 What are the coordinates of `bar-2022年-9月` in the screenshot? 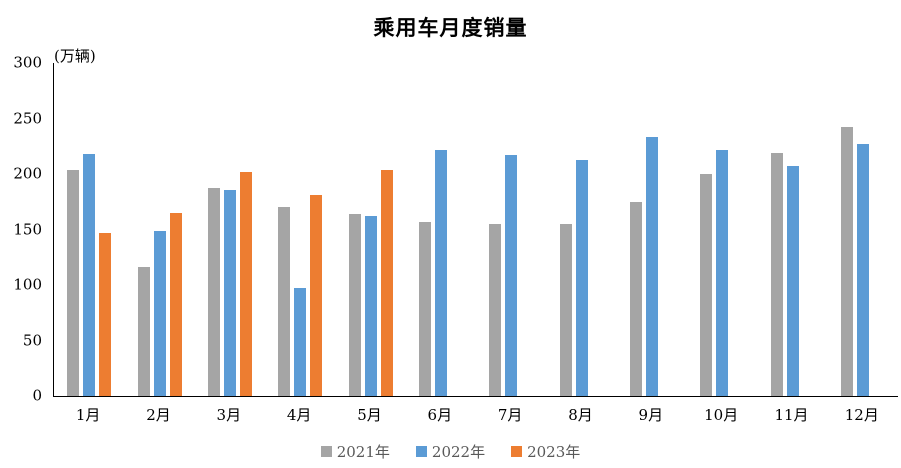 It's located at (651, 266).